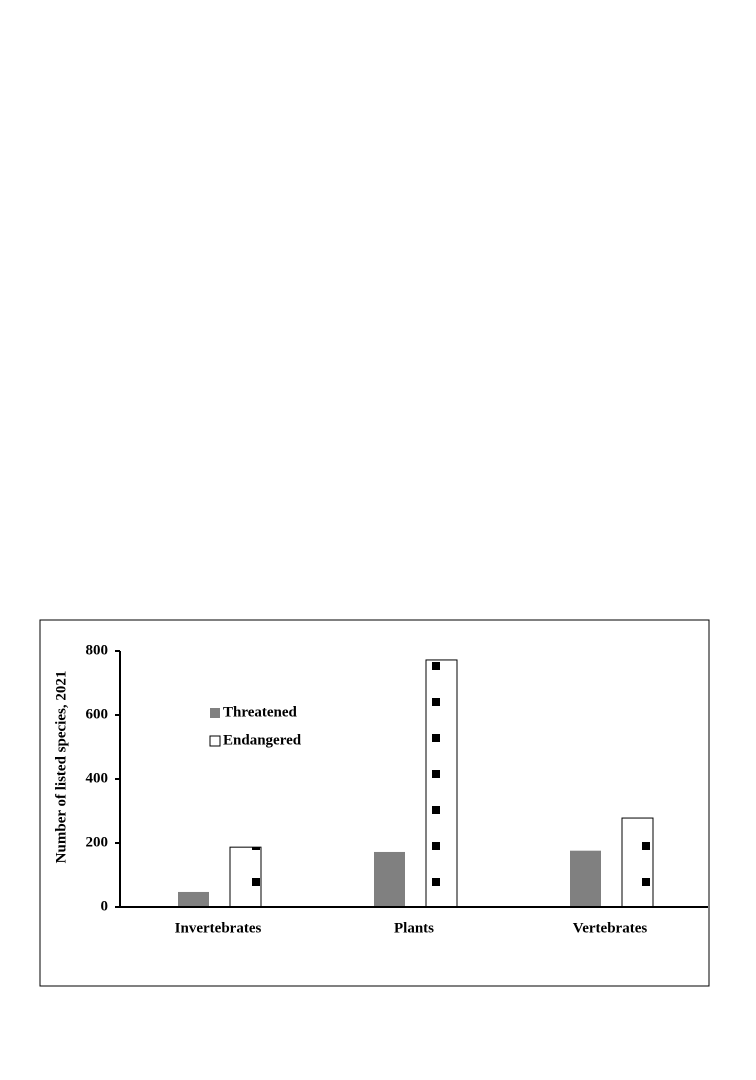 The image size is (756, 1080). I want to click on y-tick-label: 800, so click(97, 650).